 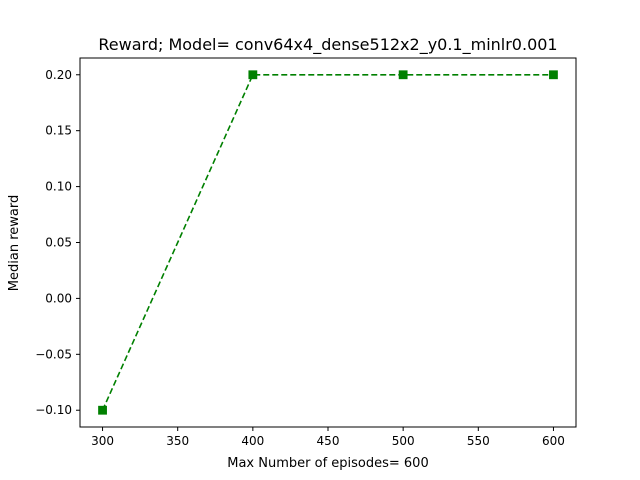 What do you see at coordinates (478, 441) in the screenshot?
I see `x-tick-label-5: 550` at bounding box center [478, 441].